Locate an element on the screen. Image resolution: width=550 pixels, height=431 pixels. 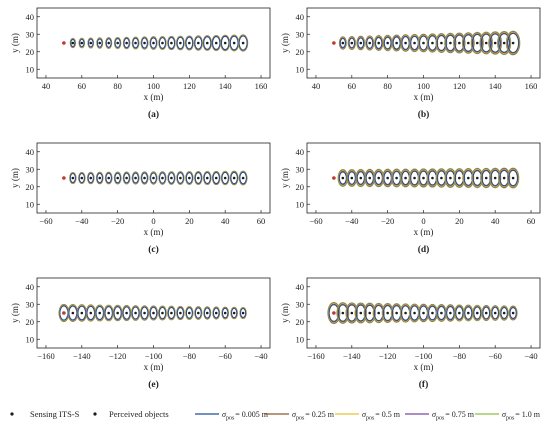
x-tick-label: 20 is located at coordinates (459, 221).